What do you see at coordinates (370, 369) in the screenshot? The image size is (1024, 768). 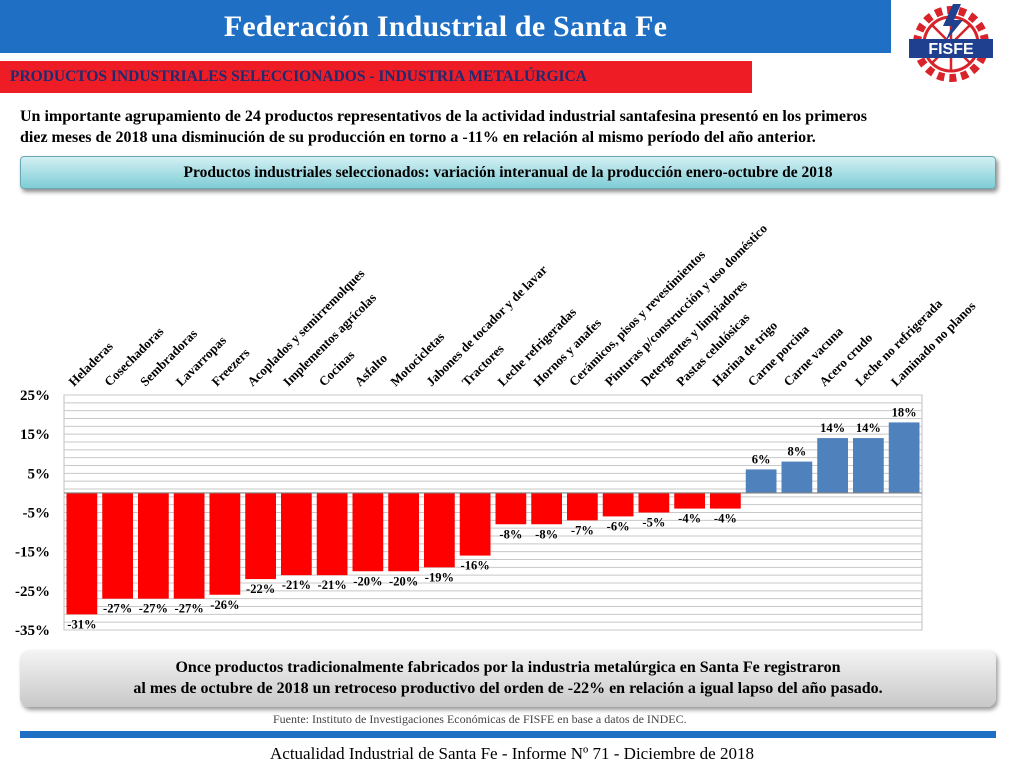 I see `category-label: Asfalto` at bounding box center [370, 369].